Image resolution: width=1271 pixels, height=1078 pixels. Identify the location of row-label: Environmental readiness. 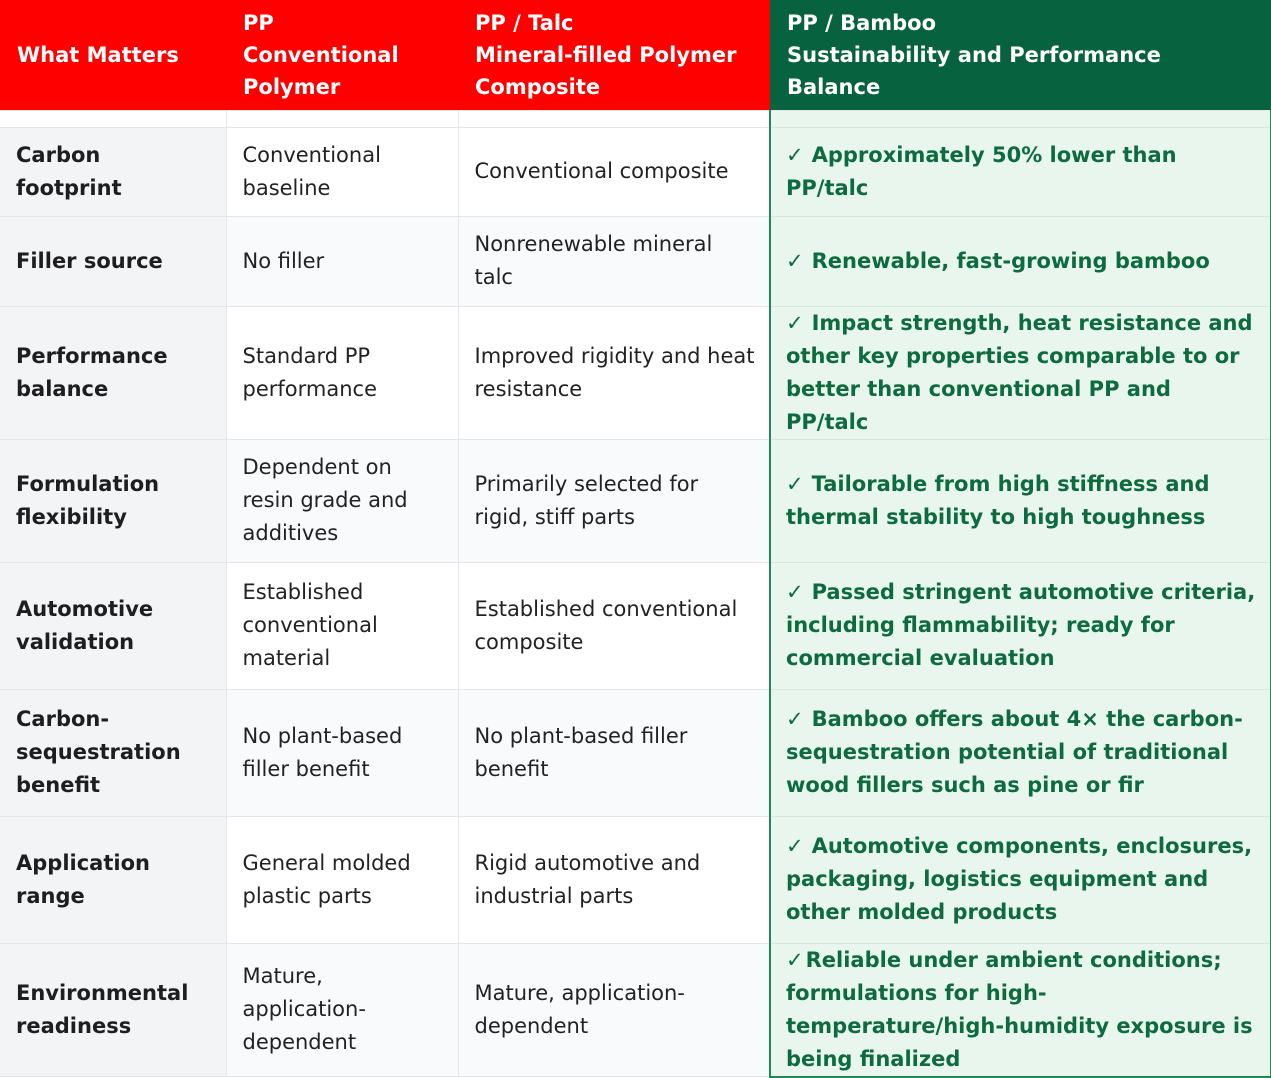
(113, 1009).